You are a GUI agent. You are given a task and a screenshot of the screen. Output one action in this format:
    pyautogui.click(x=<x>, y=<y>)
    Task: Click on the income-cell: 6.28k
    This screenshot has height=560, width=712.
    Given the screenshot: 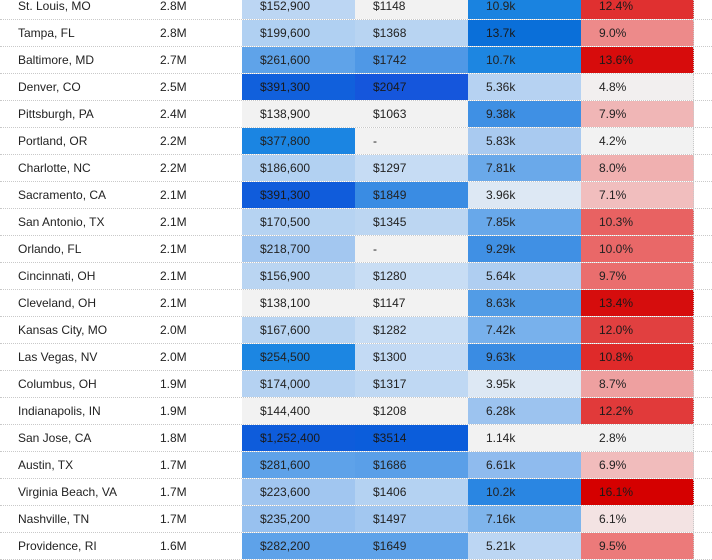 What is the action you would take?
    pyautogui.click(x=524, y=411)
    